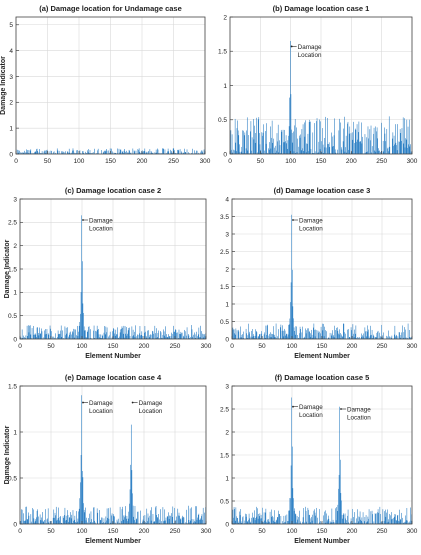 The height and width of the screenshot is (555, 421). I want to click on x-axis-label: Element Number, so click(322, 356).